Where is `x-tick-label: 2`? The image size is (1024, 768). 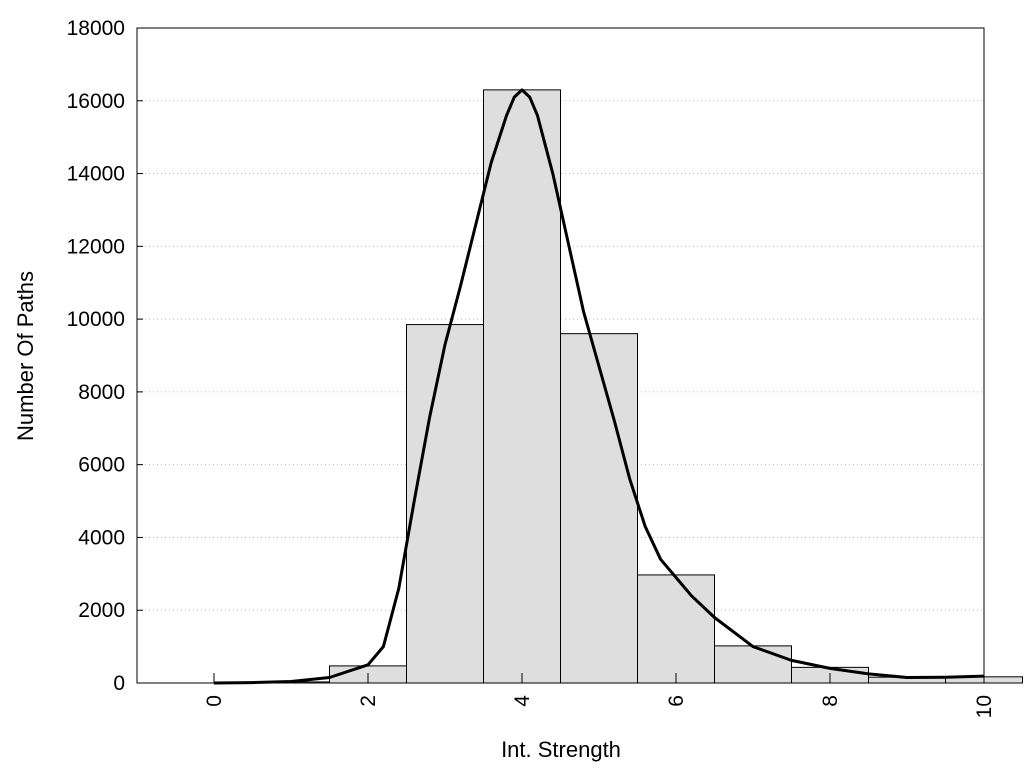 x-tick-label: 2 is located at coordinates (368, 701).